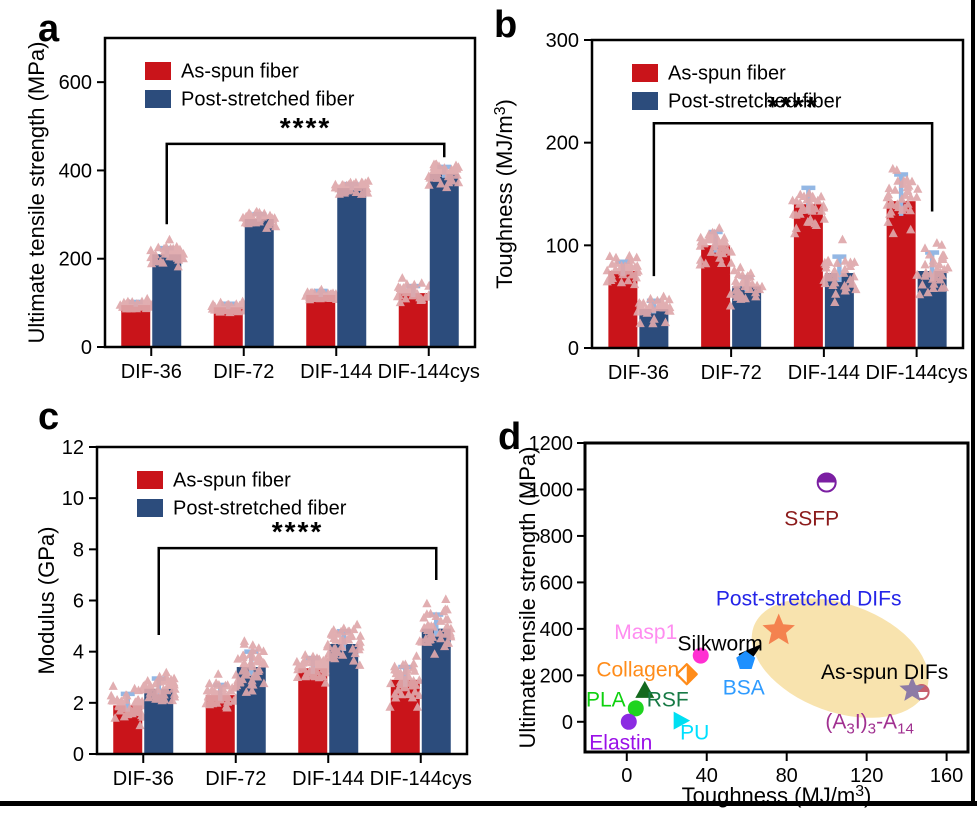 The width and height of the screenshot is (977, 814). Describe the element at coordinates (682, 720) in the screenshot. I see `marker-pu` at that location.